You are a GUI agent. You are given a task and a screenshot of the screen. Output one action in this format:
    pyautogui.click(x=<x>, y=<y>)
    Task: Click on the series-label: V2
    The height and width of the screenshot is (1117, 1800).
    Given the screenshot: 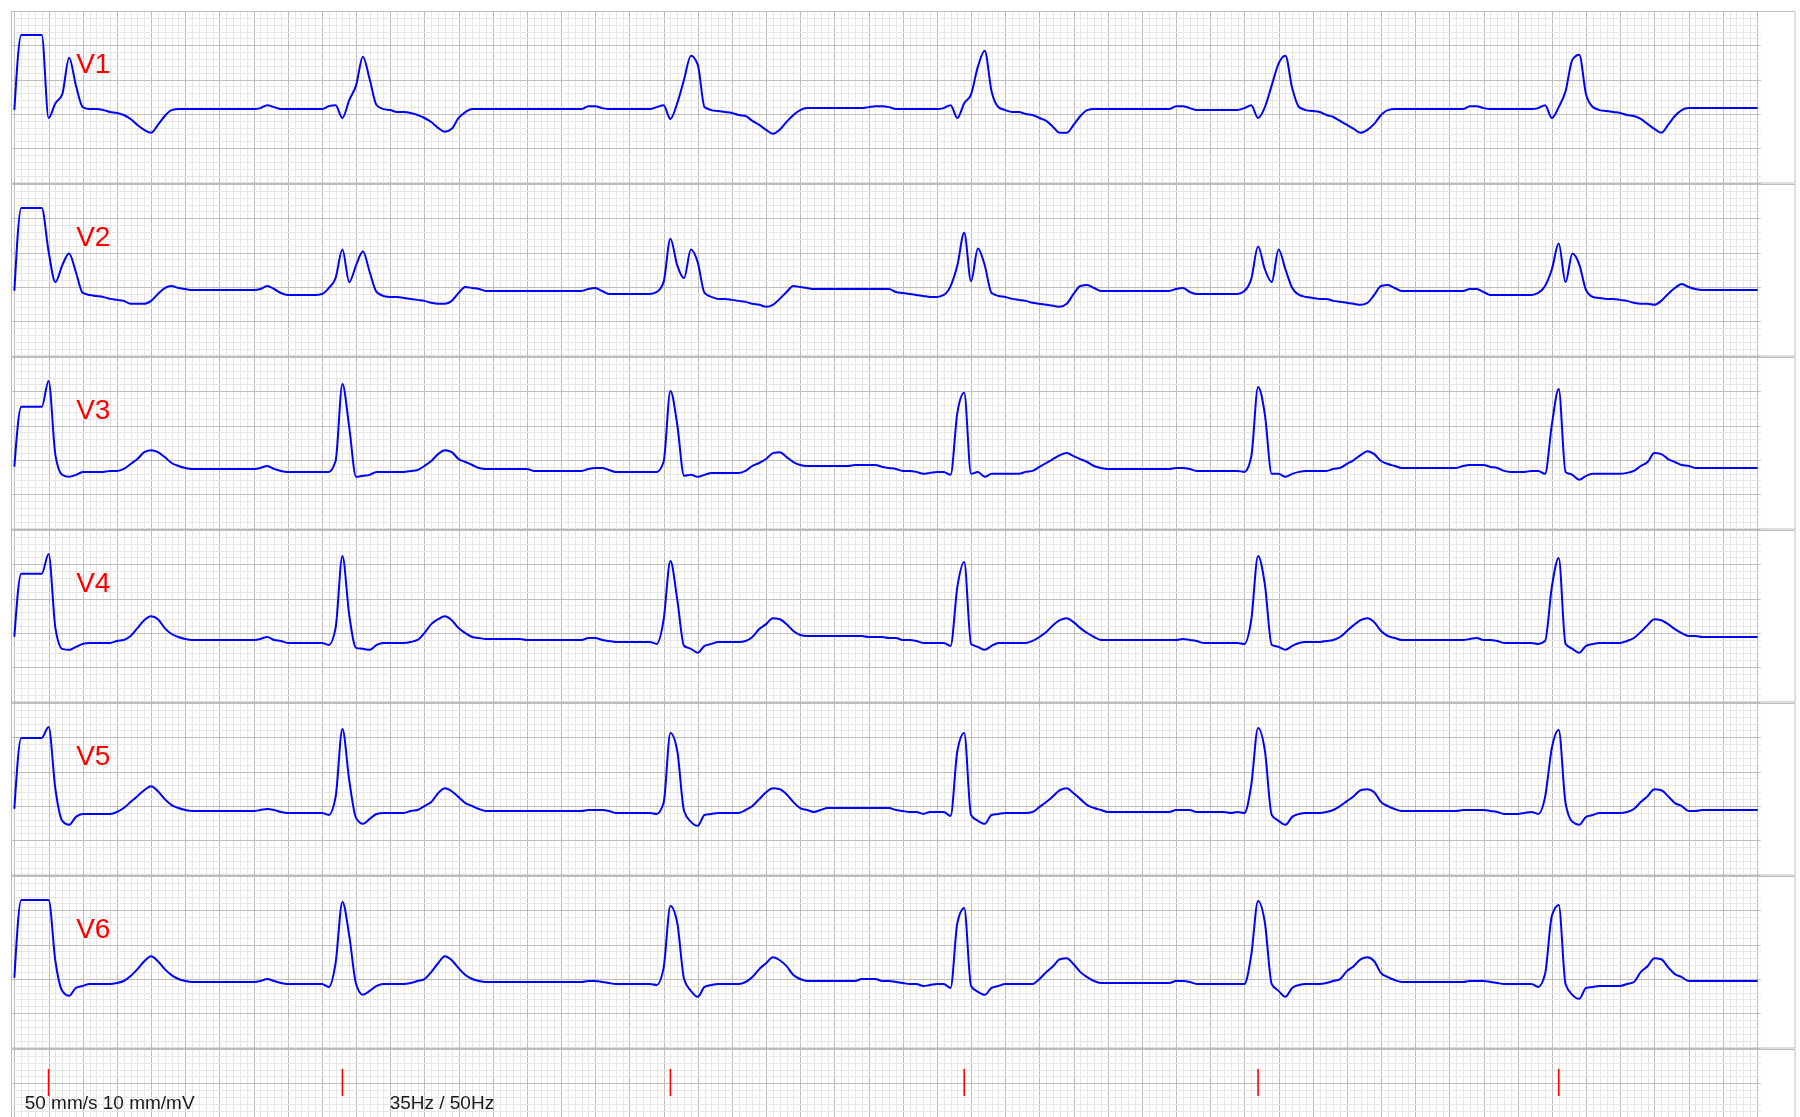 What is the action you would take?
    pyautogui.click(x=93, y=237)
    